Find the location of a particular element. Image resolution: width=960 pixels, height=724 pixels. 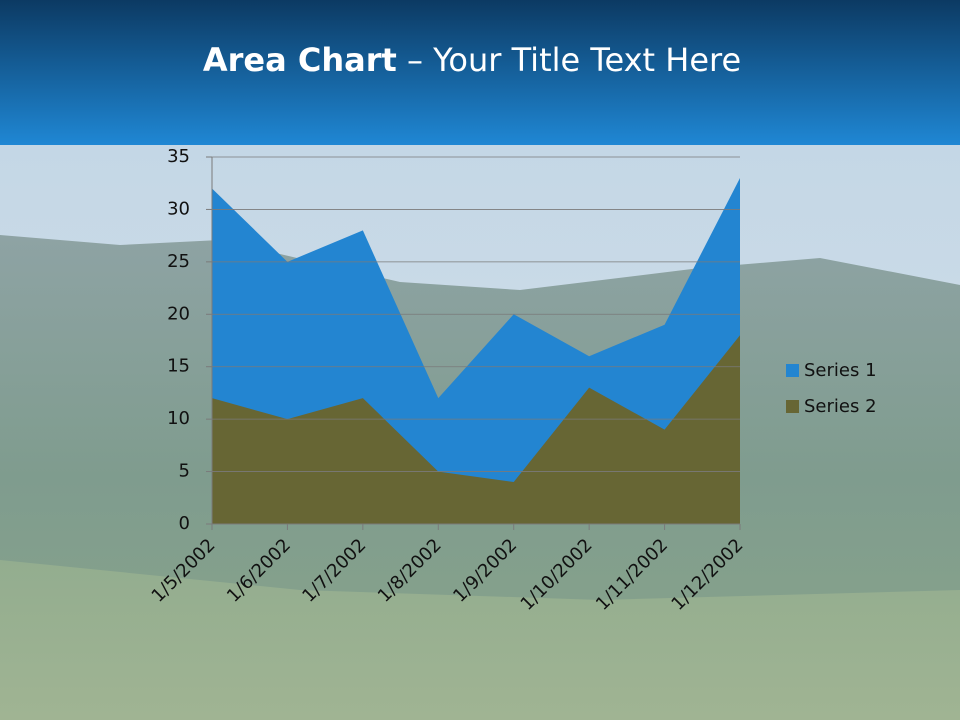

y-tick-label: 30 is located at coordinates (178, 208).